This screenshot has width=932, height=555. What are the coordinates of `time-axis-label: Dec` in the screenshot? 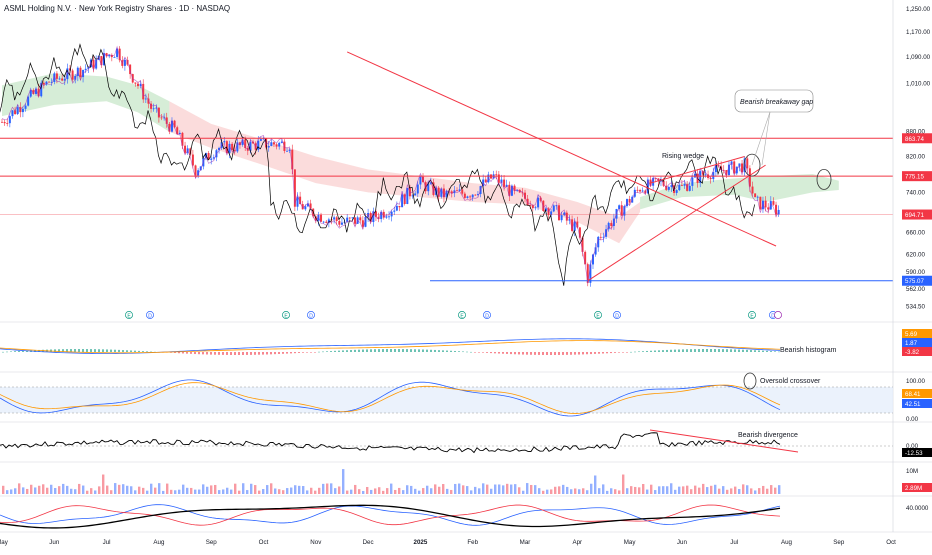 It's located at (368, 542).